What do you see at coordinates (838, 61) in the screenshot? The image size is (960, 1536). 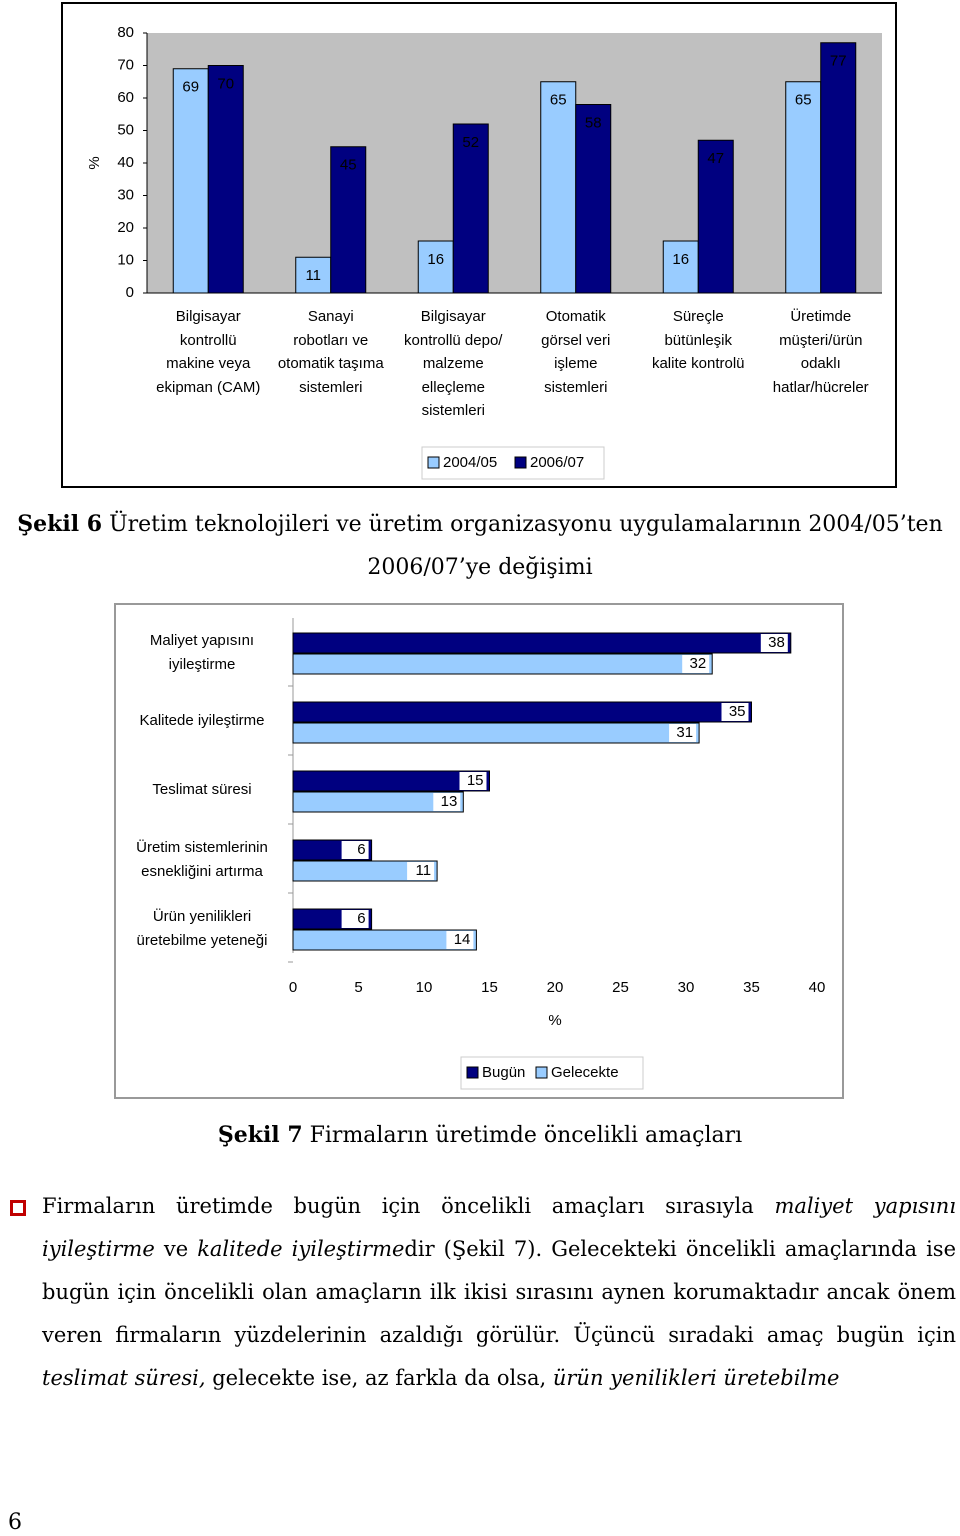 I see `bar-value-label: 77` at bounding box center [838, 61].